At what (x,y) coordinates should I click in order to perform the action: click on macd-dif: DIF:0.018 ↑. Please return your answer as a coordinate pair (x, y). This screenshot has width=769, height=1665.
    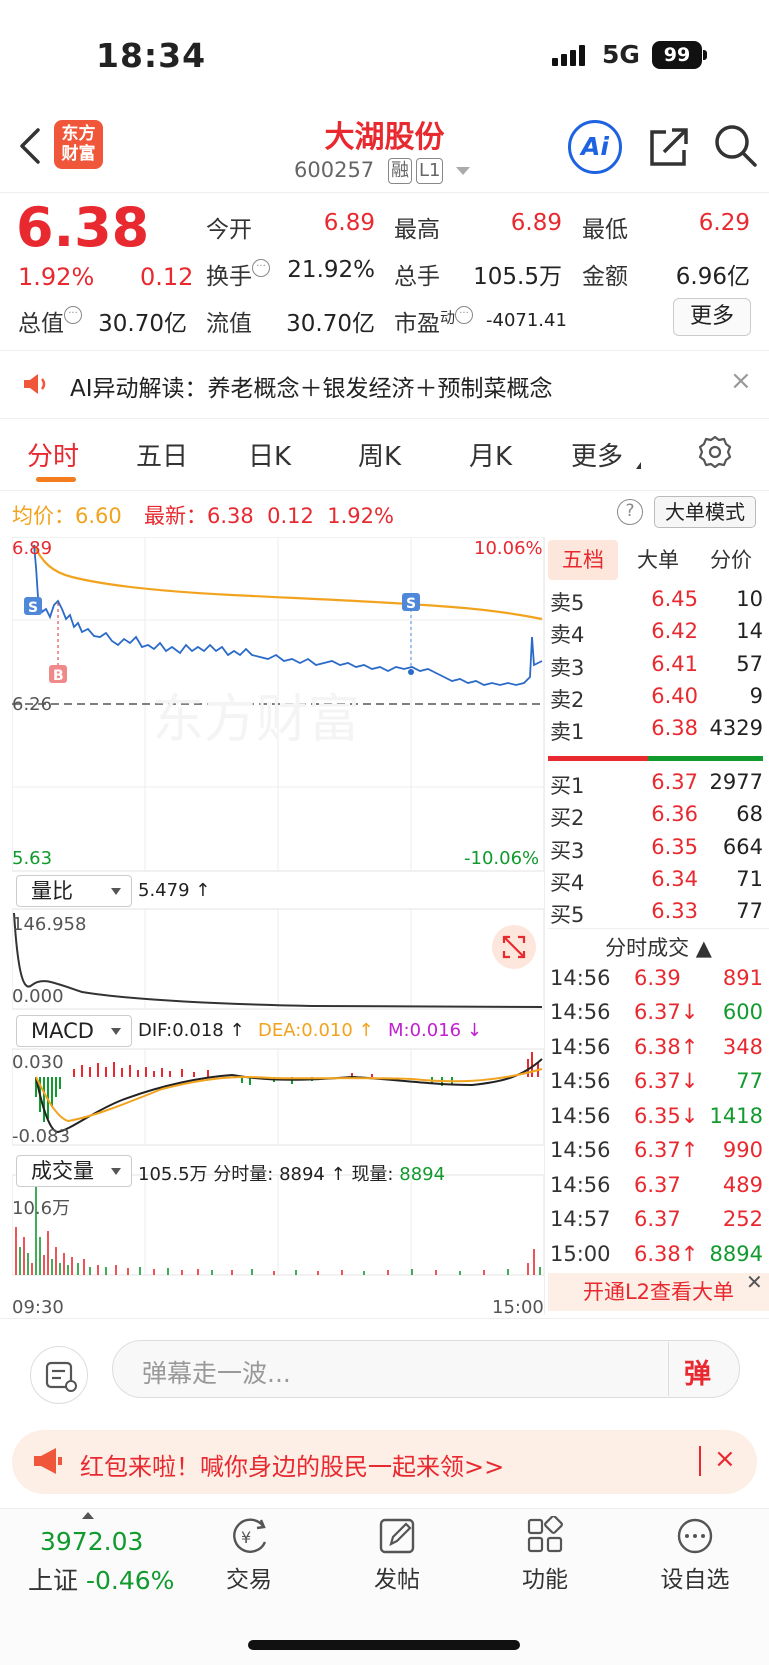
    Looking at the image, I should click on (191, 1030).